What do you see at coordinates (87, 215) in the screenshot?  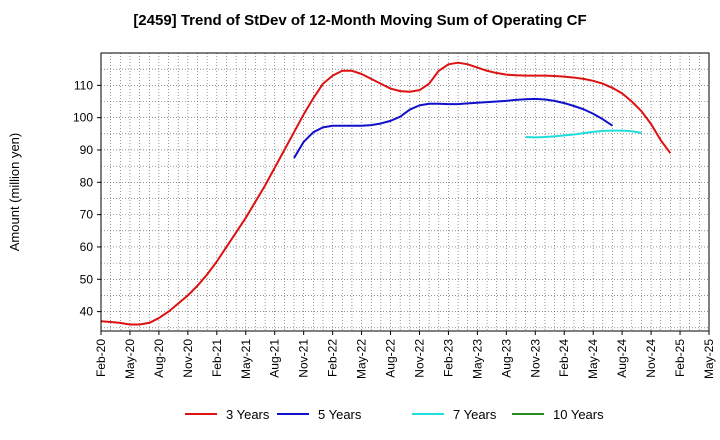 I see `y-tick-label: 70` at bounding box center [87, 215].